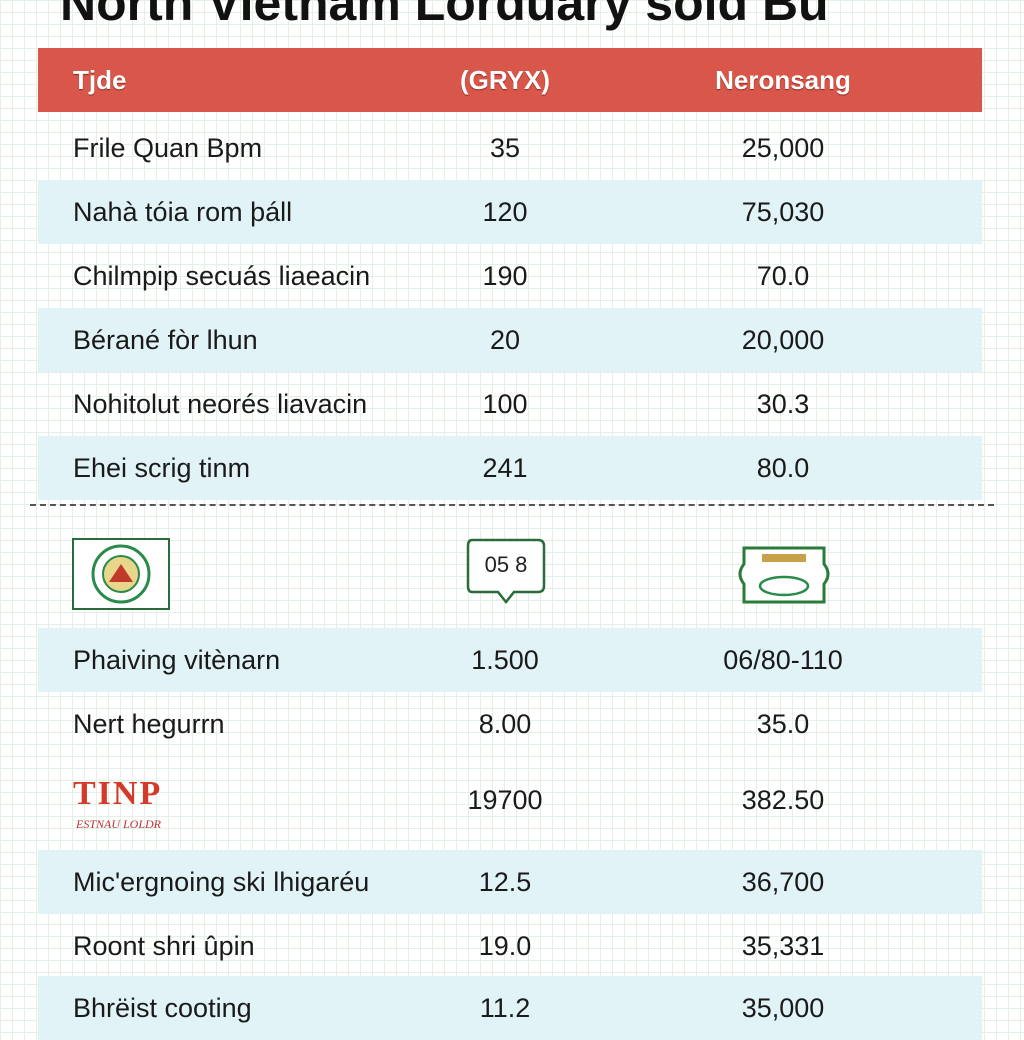 Image resolution: width=1024 pixels, height=1040 pixels. I want to click on gryx-value: 11.2, so click(505, 1008).